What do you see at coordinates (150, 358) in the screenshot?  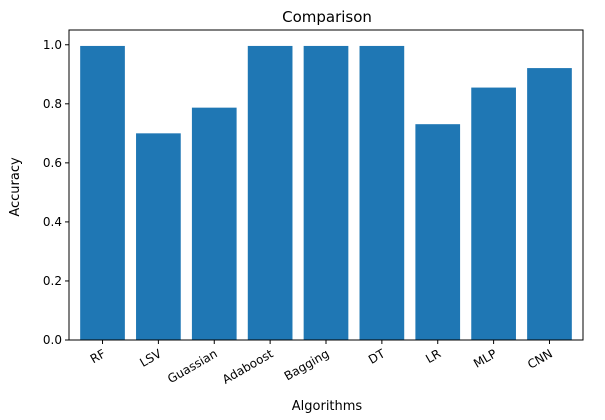 I see `x-tick-label-lsv: LSV` at bounding box center [150, 358].